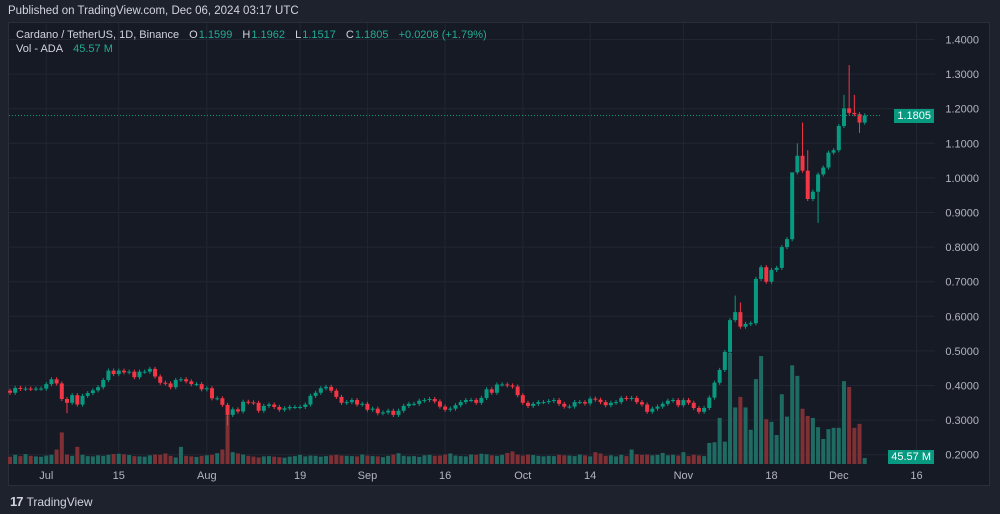 This screenshot has height=514, width=1000. Describe the element at coordinates (962, 248) in the screenshot. I see `y-tick-label: 0.8000` at that location.